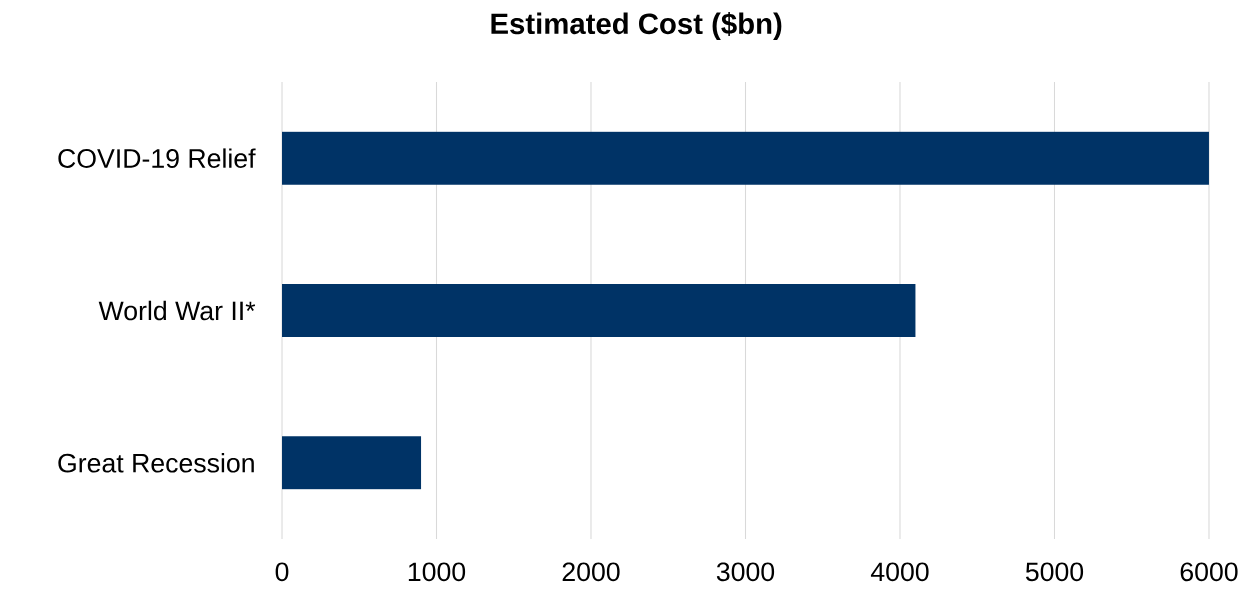  I want to click on x-tick-label: 2000, so click(591, 572).